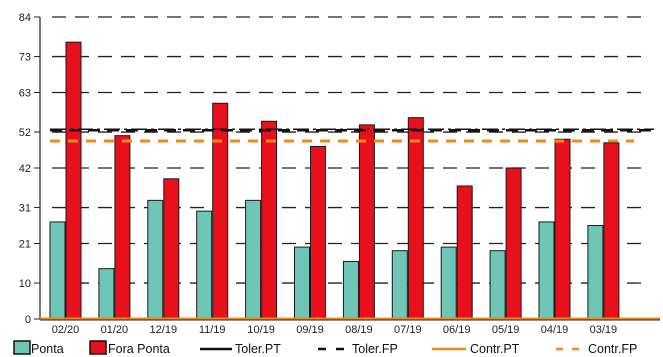 Image resolution: width=663 pixels, height=357 pixels. I want to click on y-tick-label: 42, so click(25, 169).